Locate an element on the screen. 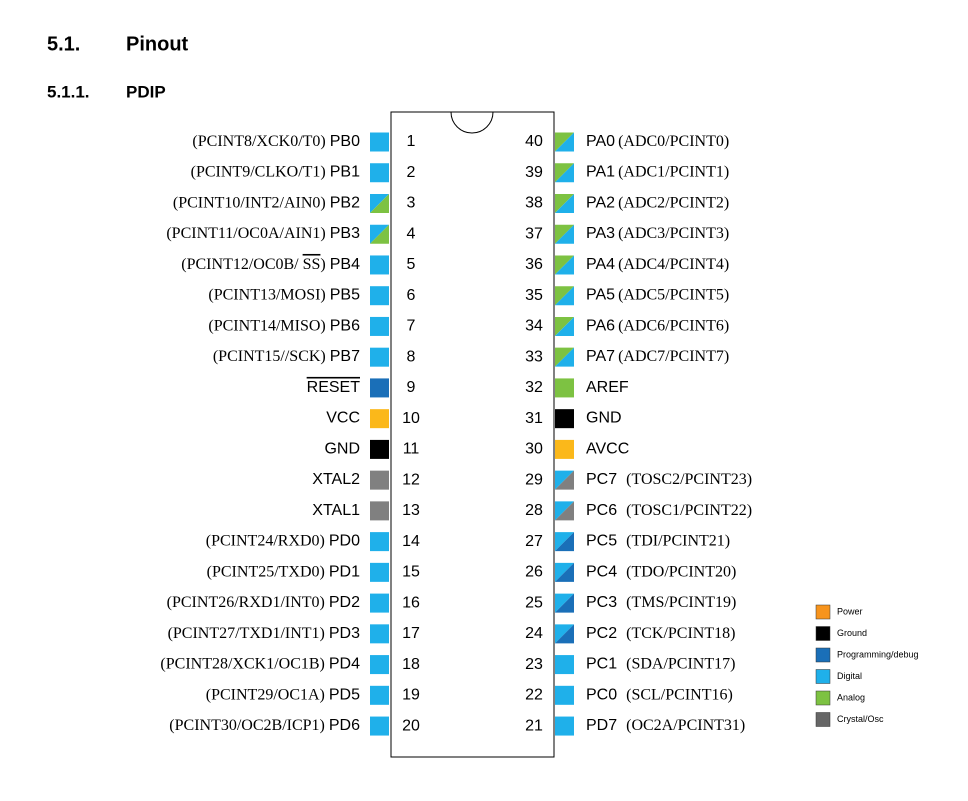 The image size is (968, 801). pin-label: VCC is located at coordinates (343, 418).